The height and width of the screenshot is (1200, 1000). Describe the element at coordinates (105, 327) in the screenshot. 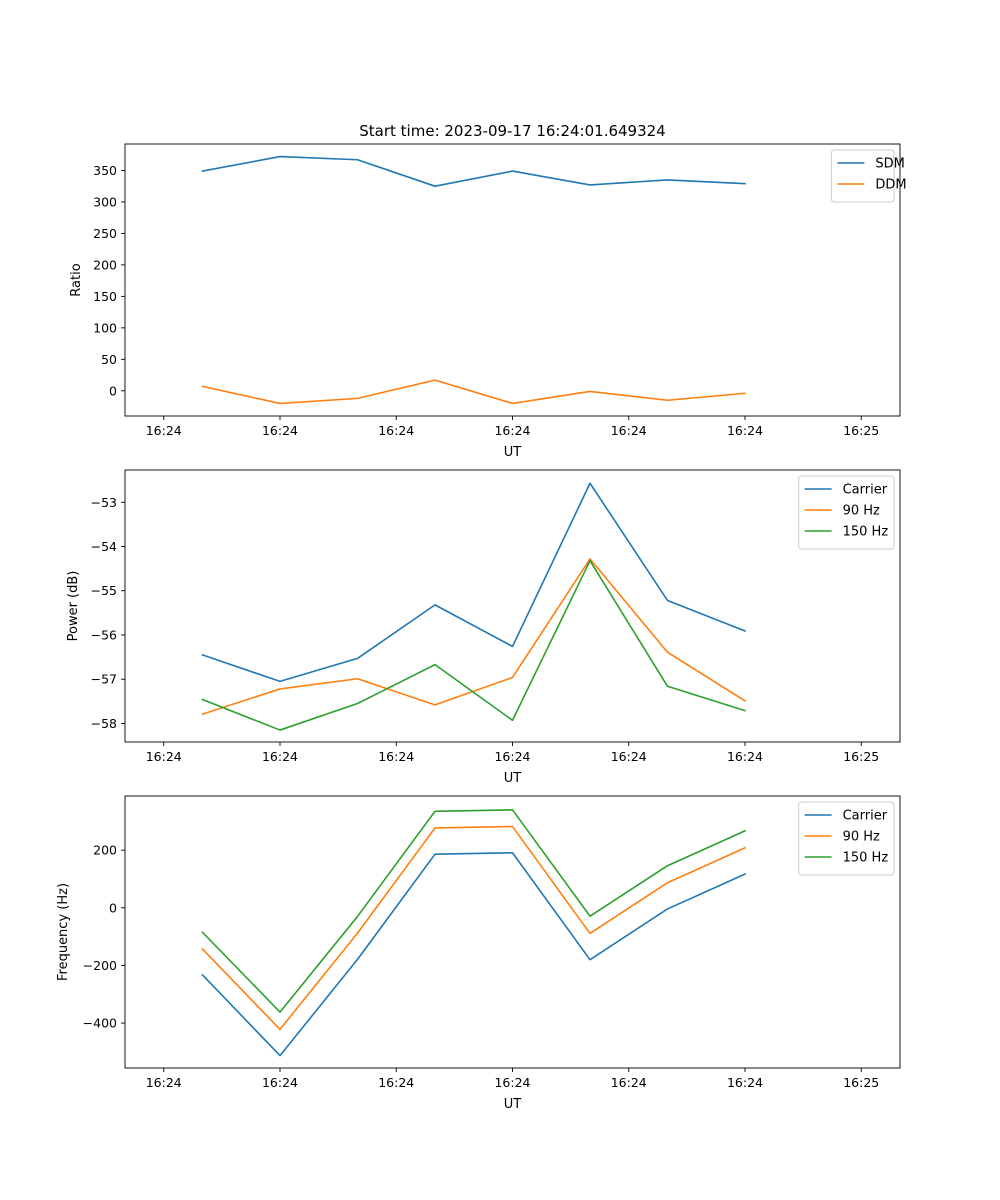

I see `y-tick-label: 100` at that location.